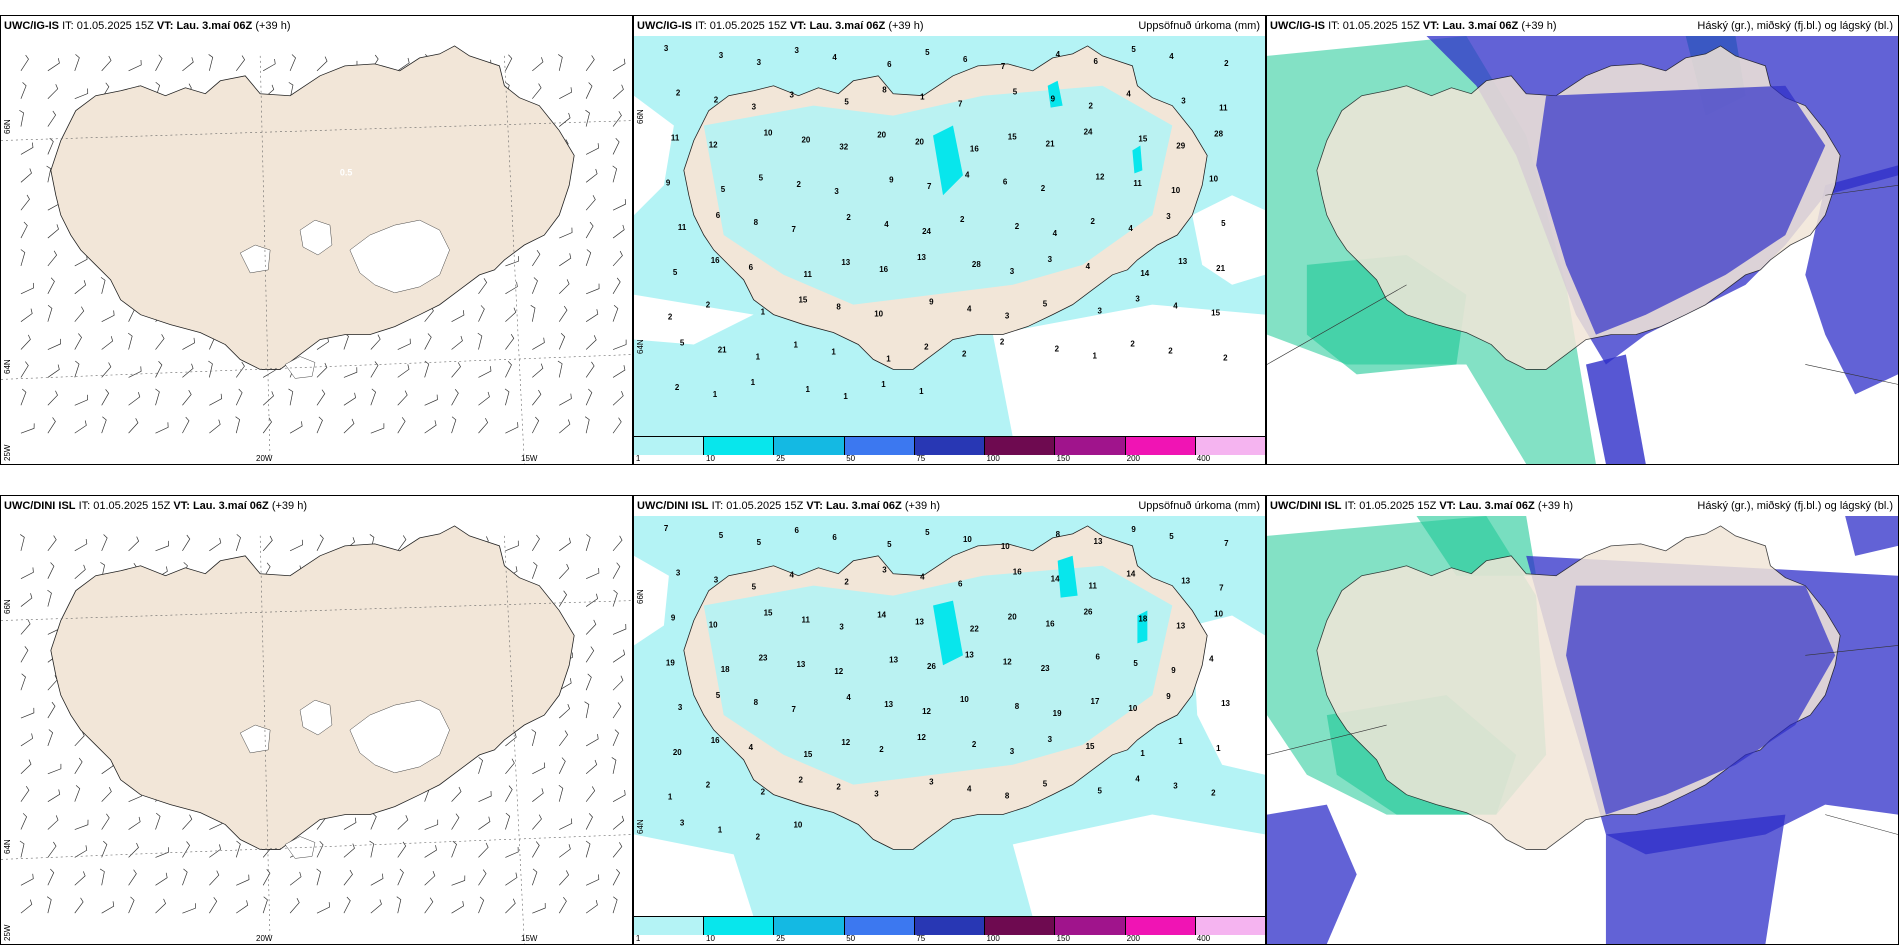 This screenshot has width=1900, height=950. Describe the element at coordinates (316, 250) in the screenshot. I see `wind-map: 0.5` at that location.